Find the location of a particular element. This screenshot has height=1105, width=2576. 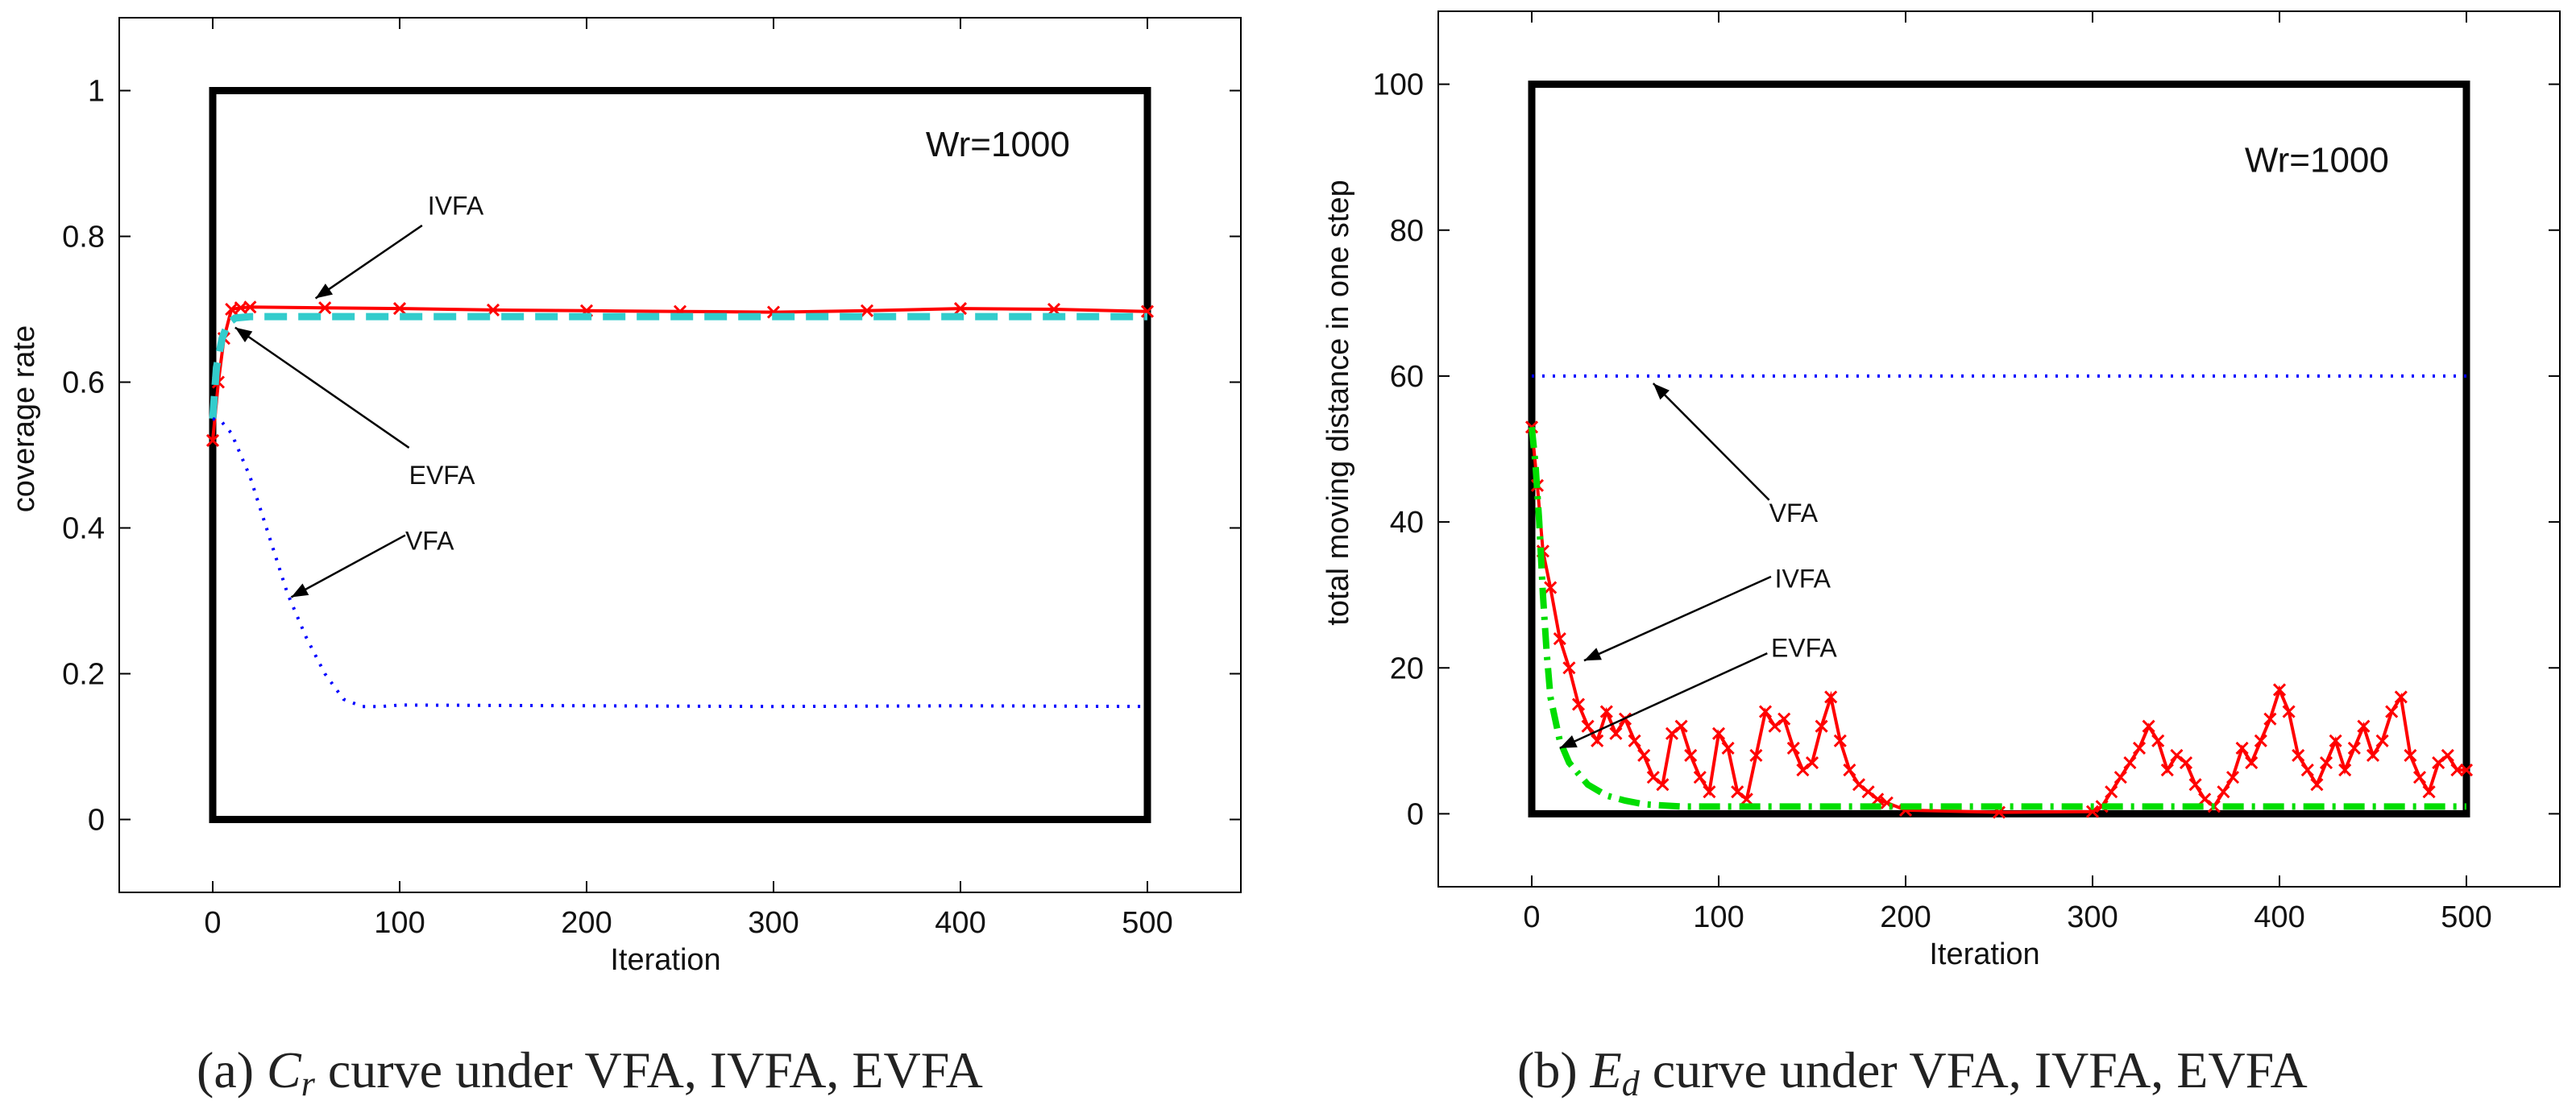

y-tick-label: 0.8 is located at coordinates (83, 238).